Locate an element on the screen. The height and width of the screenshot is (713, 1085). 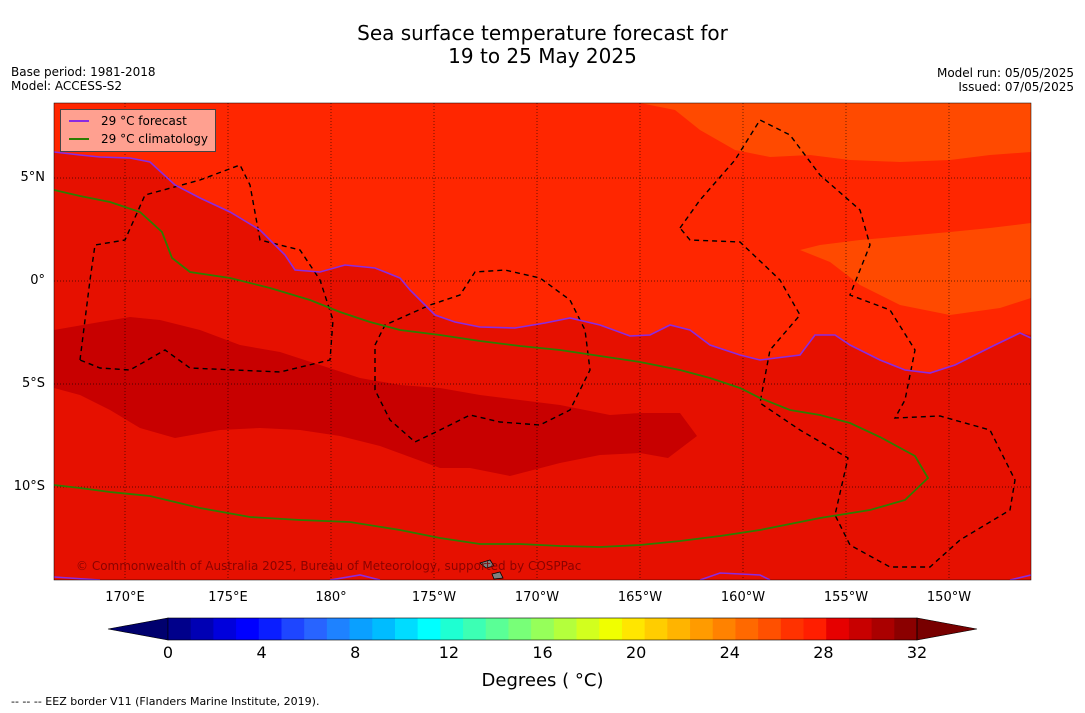
colorbar-tick-label: 32 is located at coordinates (917, 652).